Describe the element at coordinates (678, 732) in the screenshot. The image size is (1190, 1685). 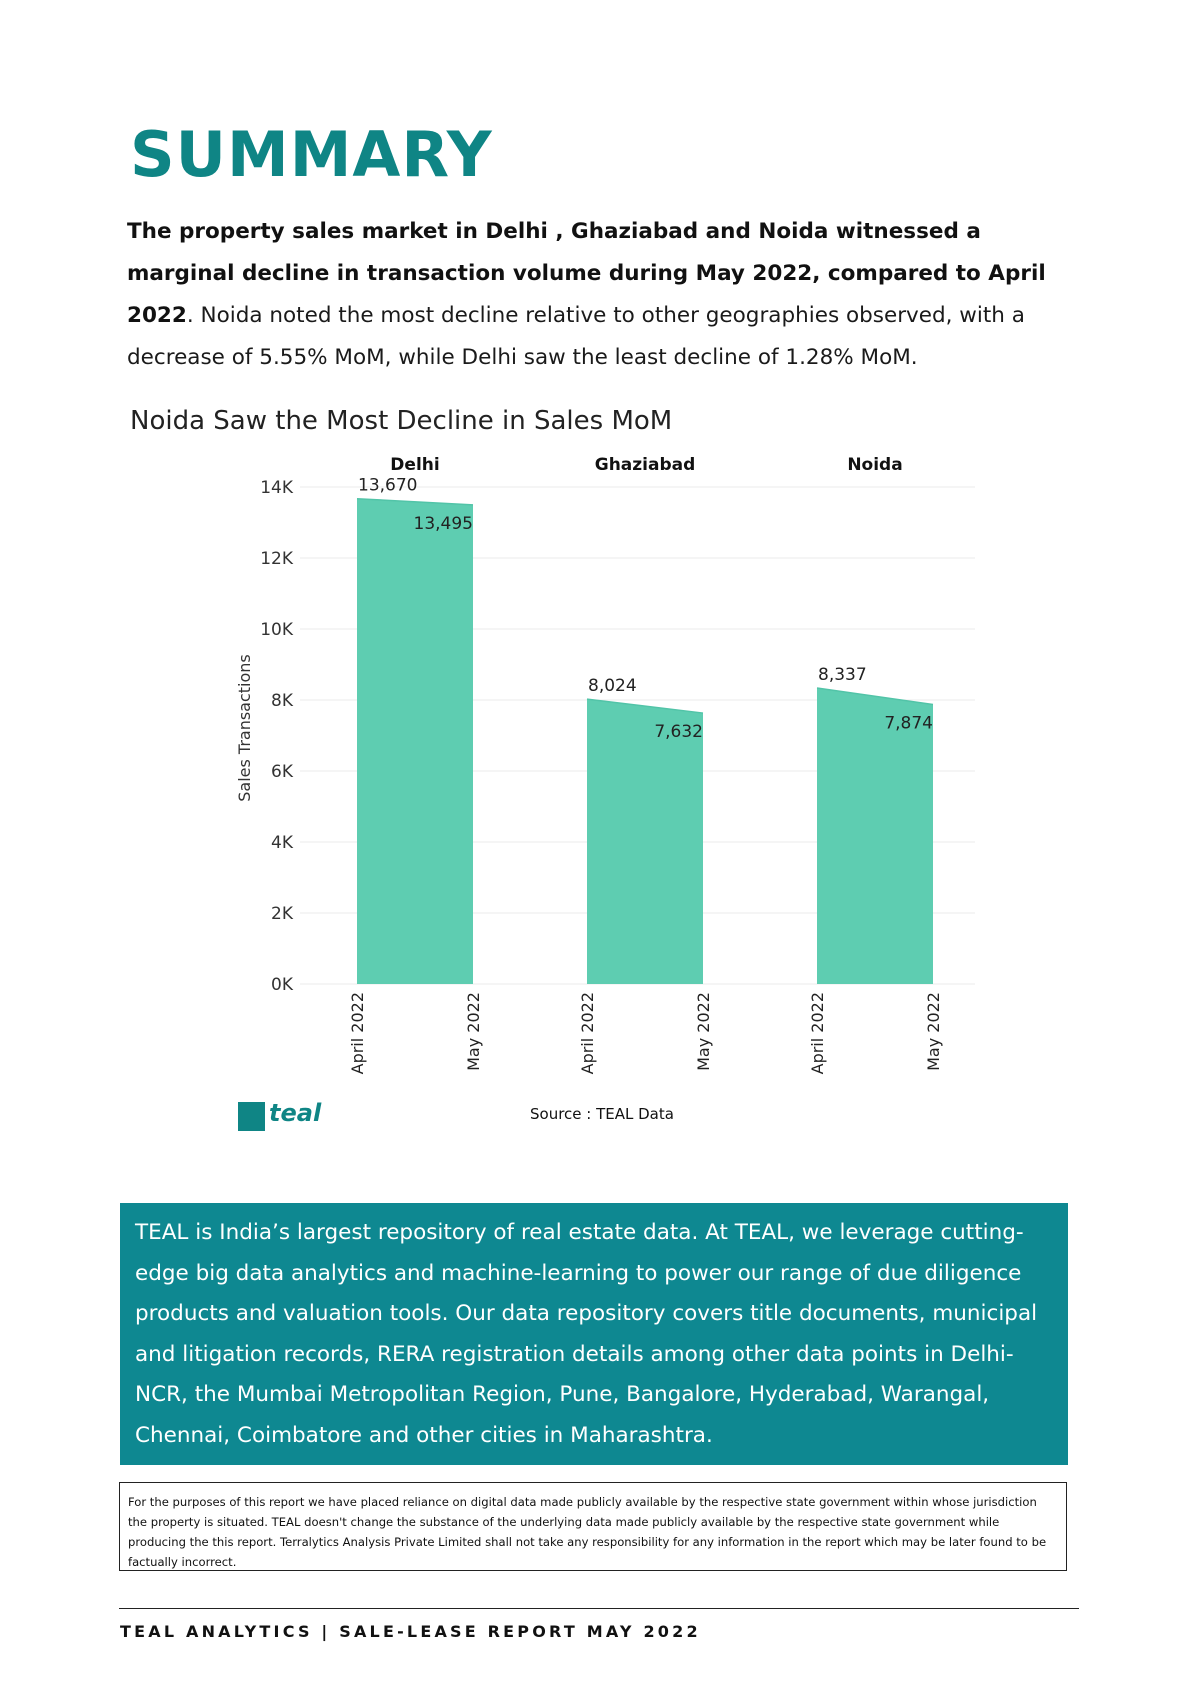
I see `data-label: 7,632` at that location.